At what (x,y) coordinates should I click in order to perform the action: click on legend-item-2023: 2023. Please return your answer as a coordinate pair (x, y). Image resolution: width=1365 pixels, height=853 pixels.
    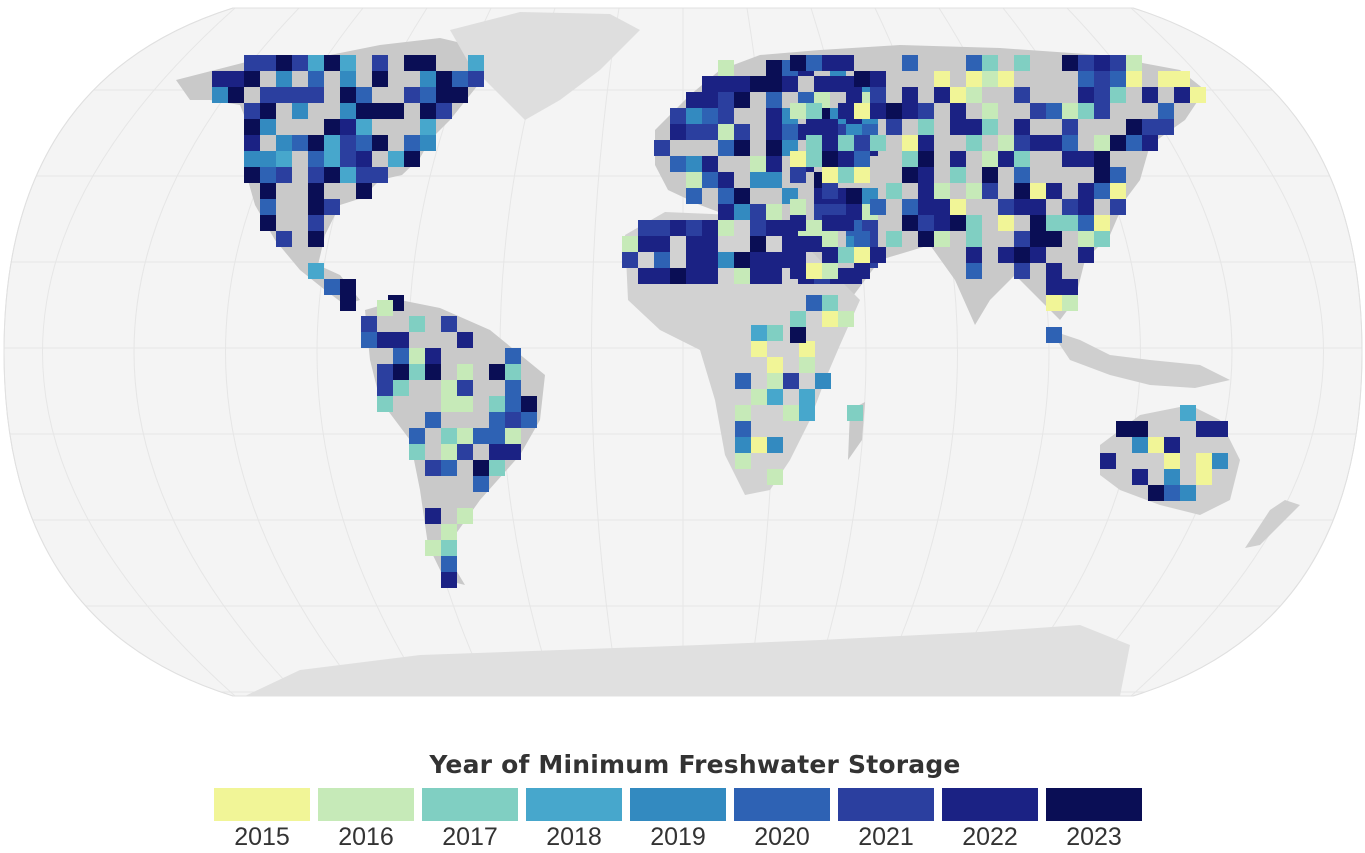
    Looking at the image, I should click on (1094, 819).